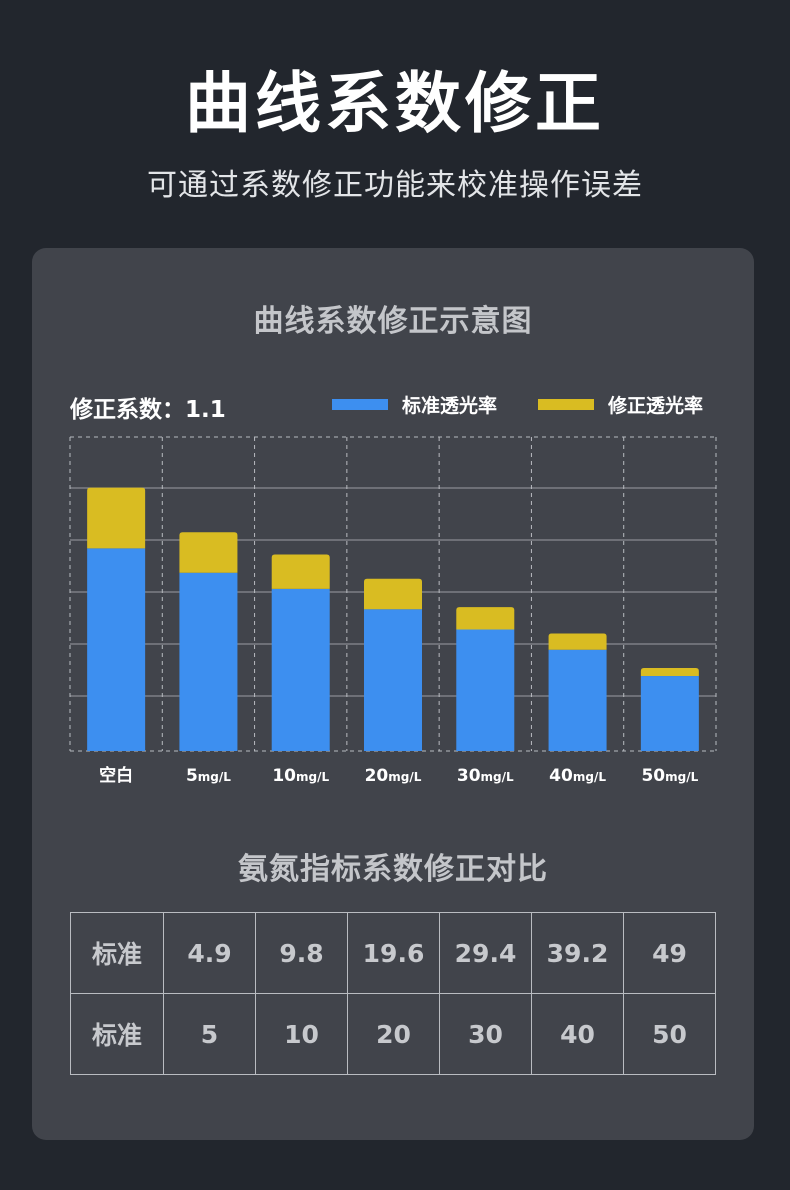  I want to click on table-cell: 9.8, so click(301, 953).